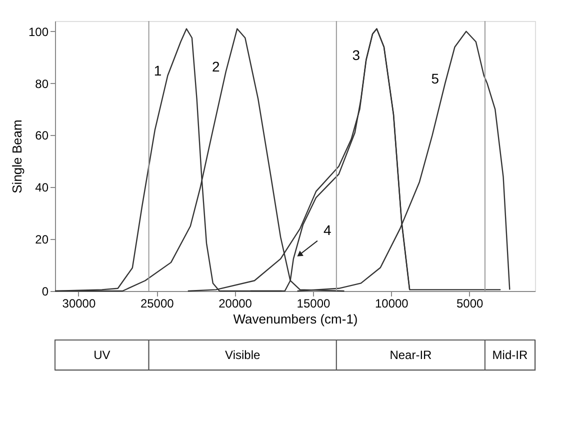  I want to click on text: Visible, so click(243, 355).